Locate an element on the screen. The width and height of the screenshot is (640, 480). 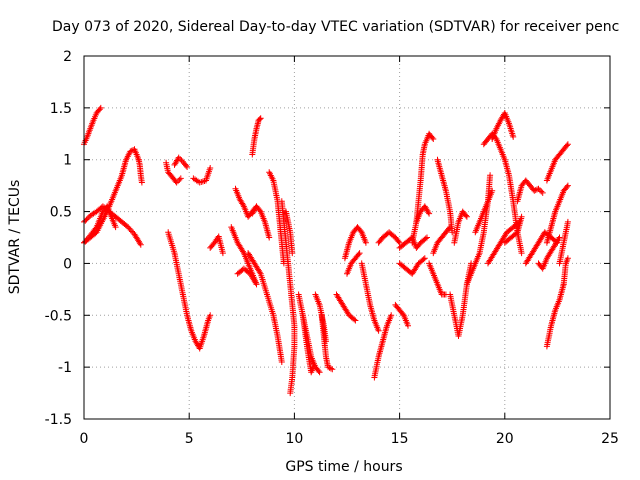
series-arc05 is located at coordinates (140, 171).